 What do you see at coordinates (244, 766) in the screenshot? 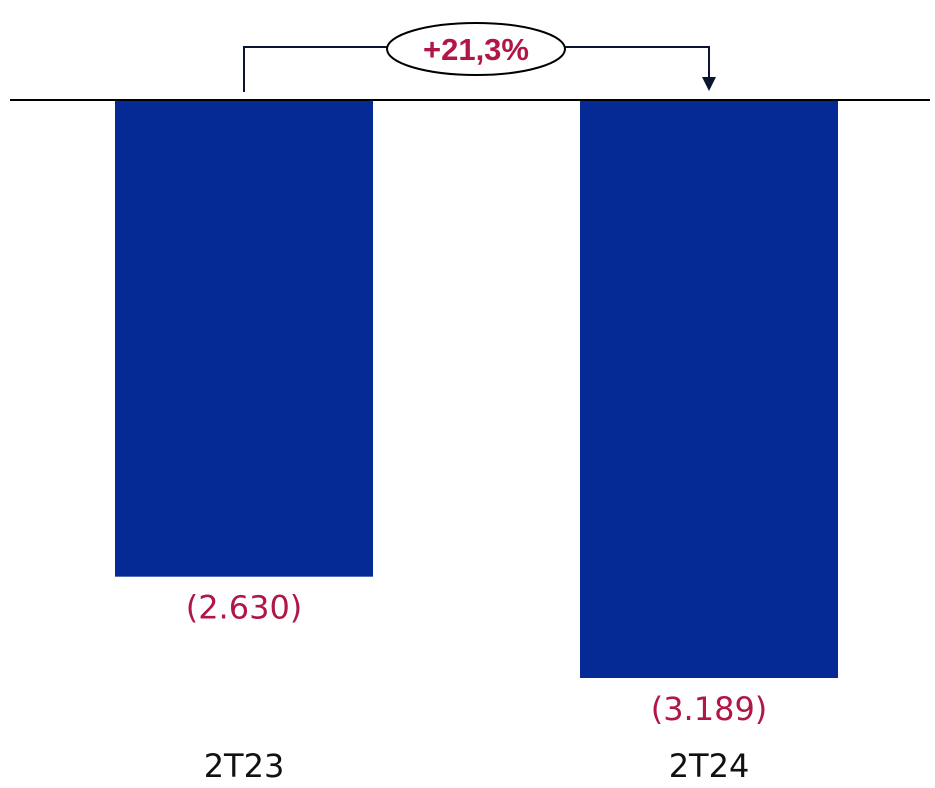
I see `category-label-2t23: 2T23` at bounding box center [244, 766].